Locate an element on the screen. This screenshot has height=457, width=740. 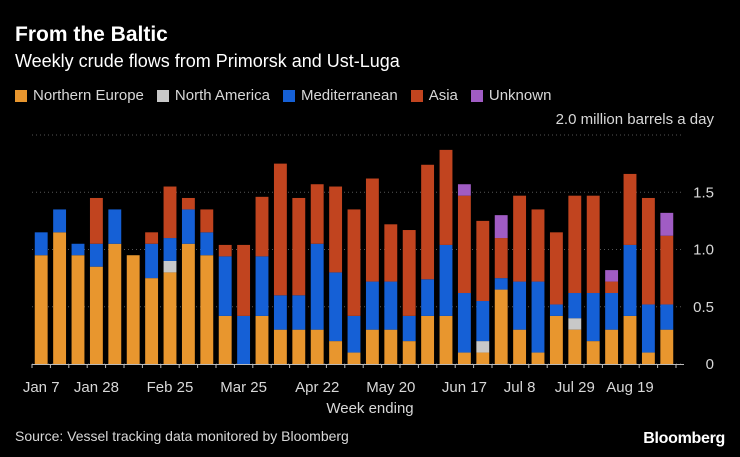
legend-swatch-north-america is located at coordinates (162, 96).